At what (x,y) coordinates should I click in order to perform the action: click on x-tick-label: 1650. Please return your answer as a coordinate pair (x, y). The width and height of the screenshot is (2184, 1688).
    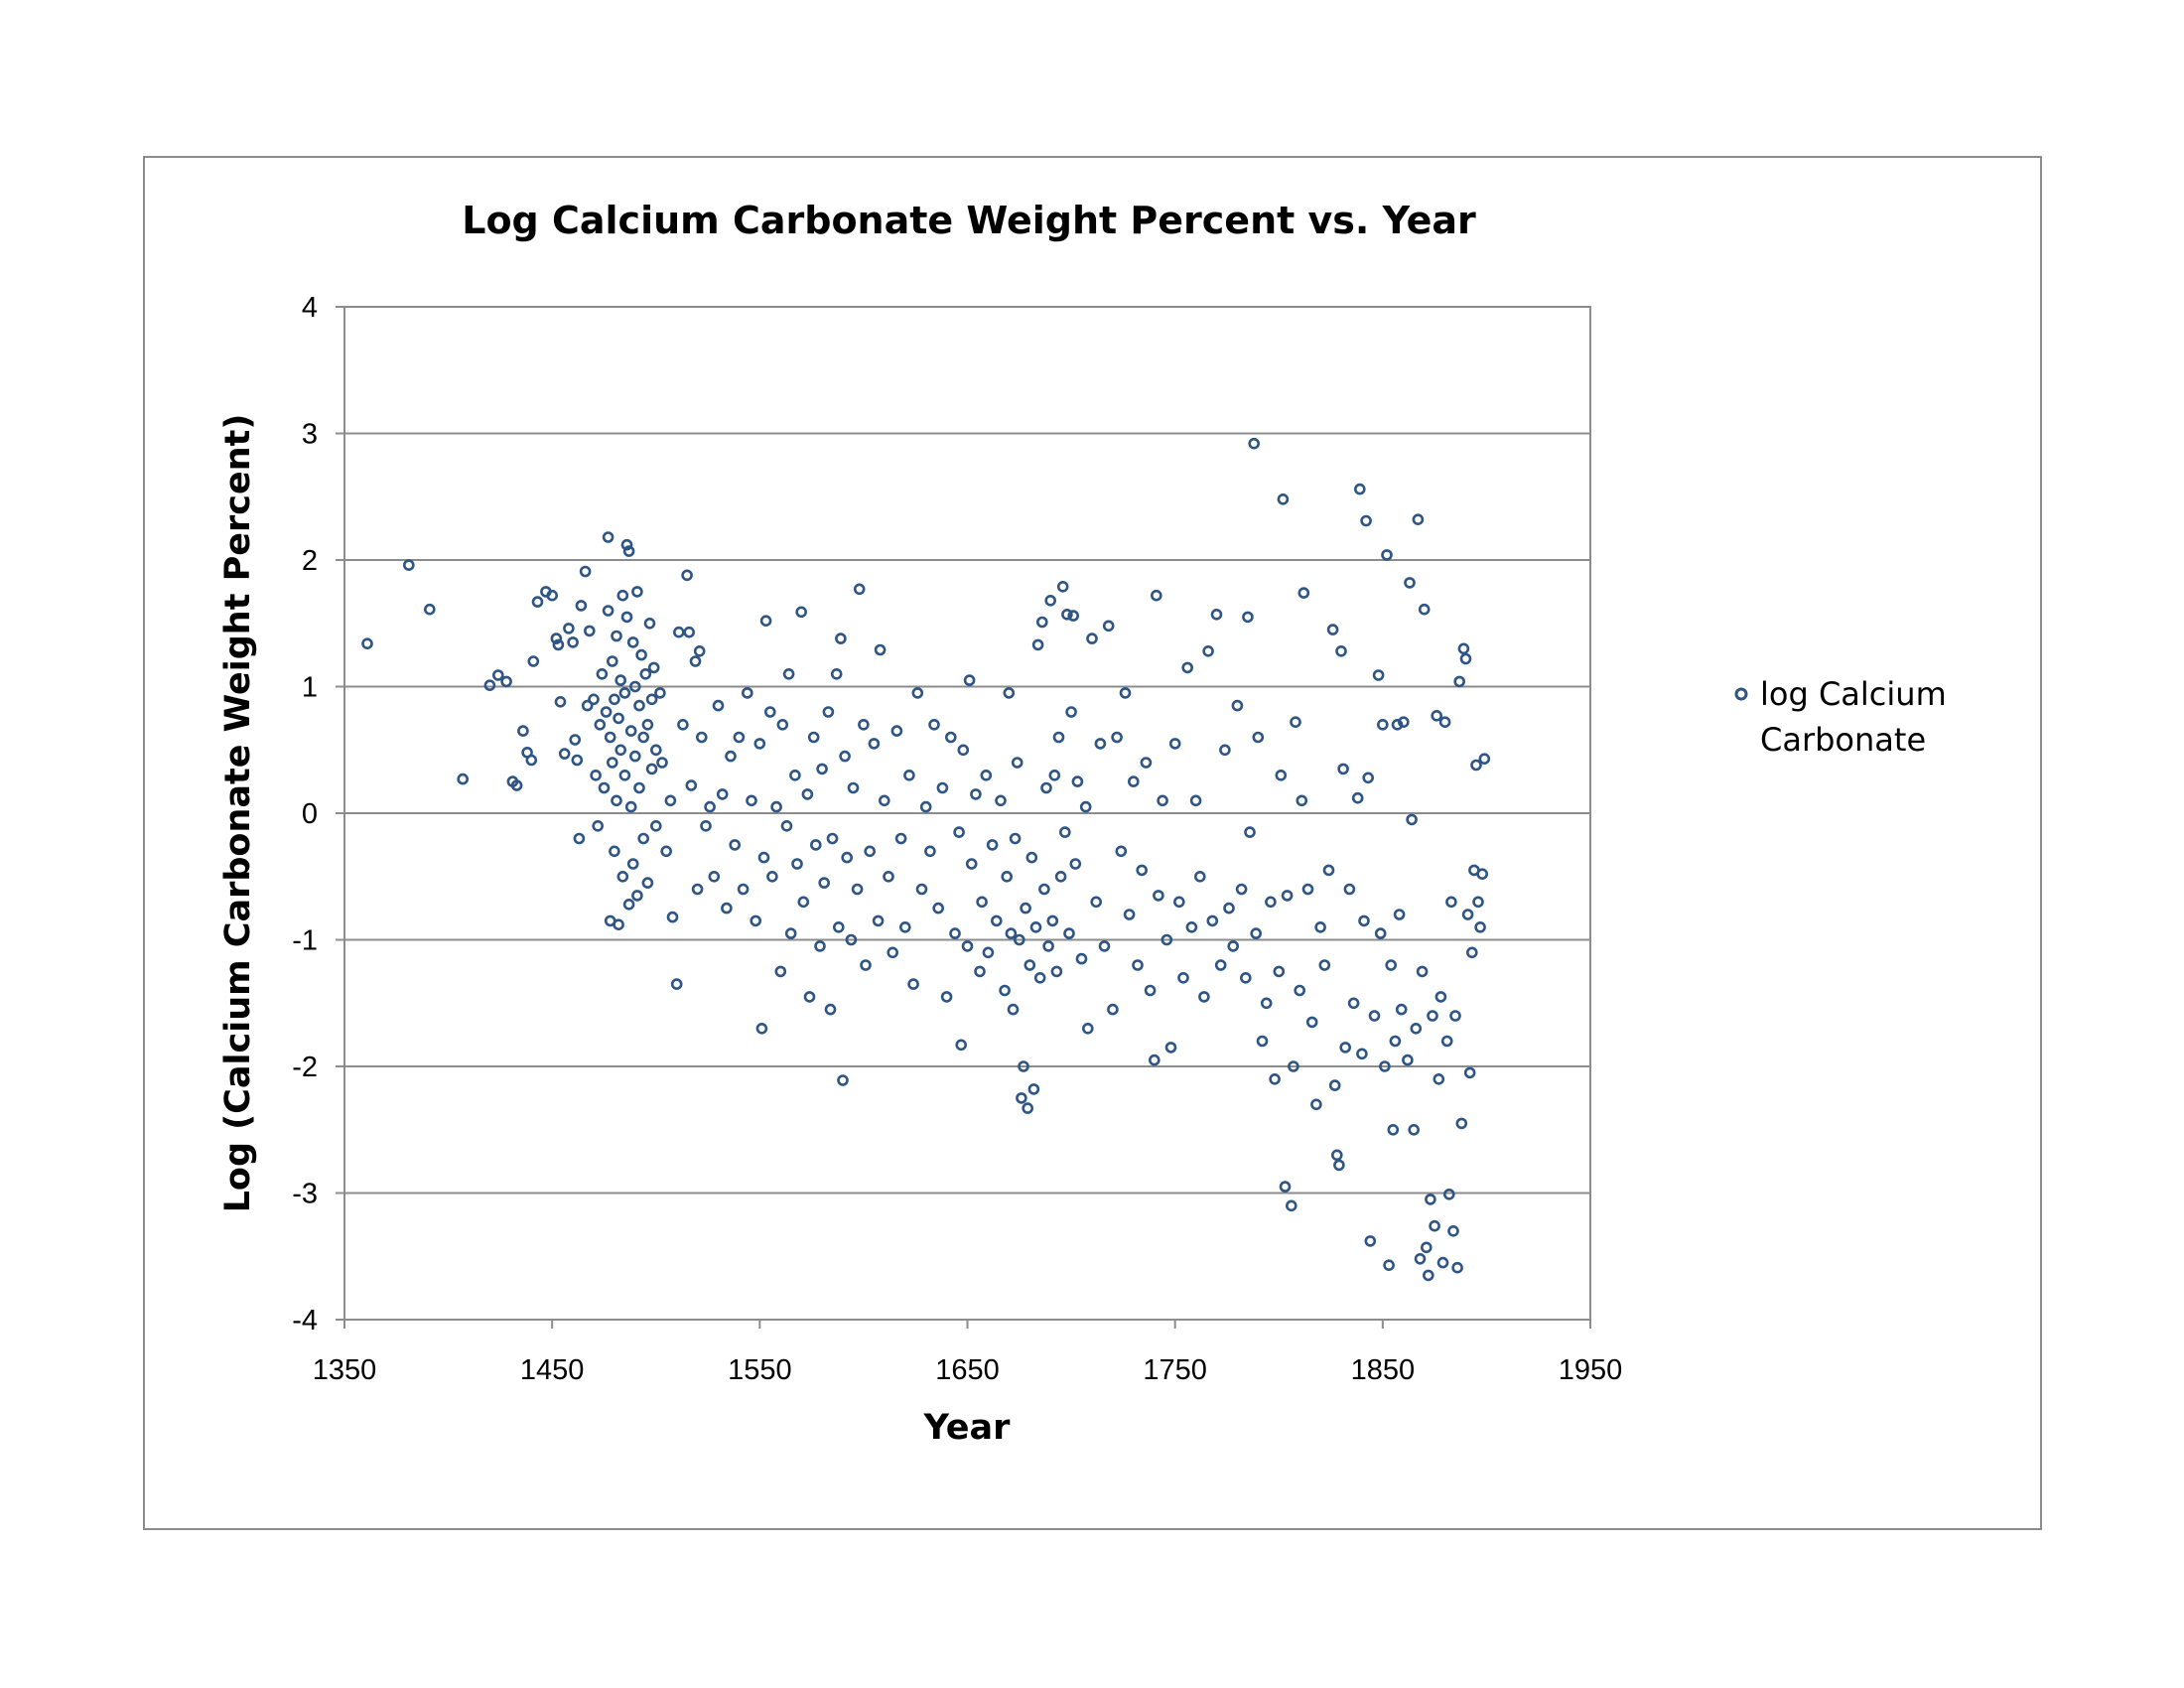
    Looking at the image, I should click on (967, 1370).